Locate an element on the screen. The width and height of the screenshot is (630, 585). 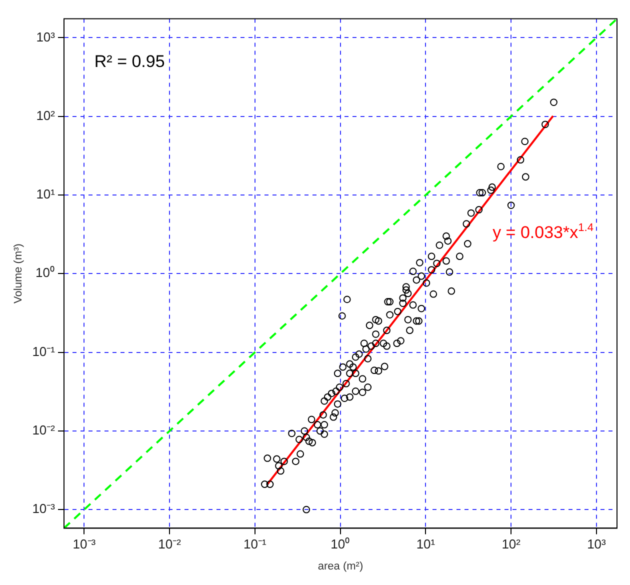
y-axis-title: Volume (m³) is located at coordinates (18, 274).